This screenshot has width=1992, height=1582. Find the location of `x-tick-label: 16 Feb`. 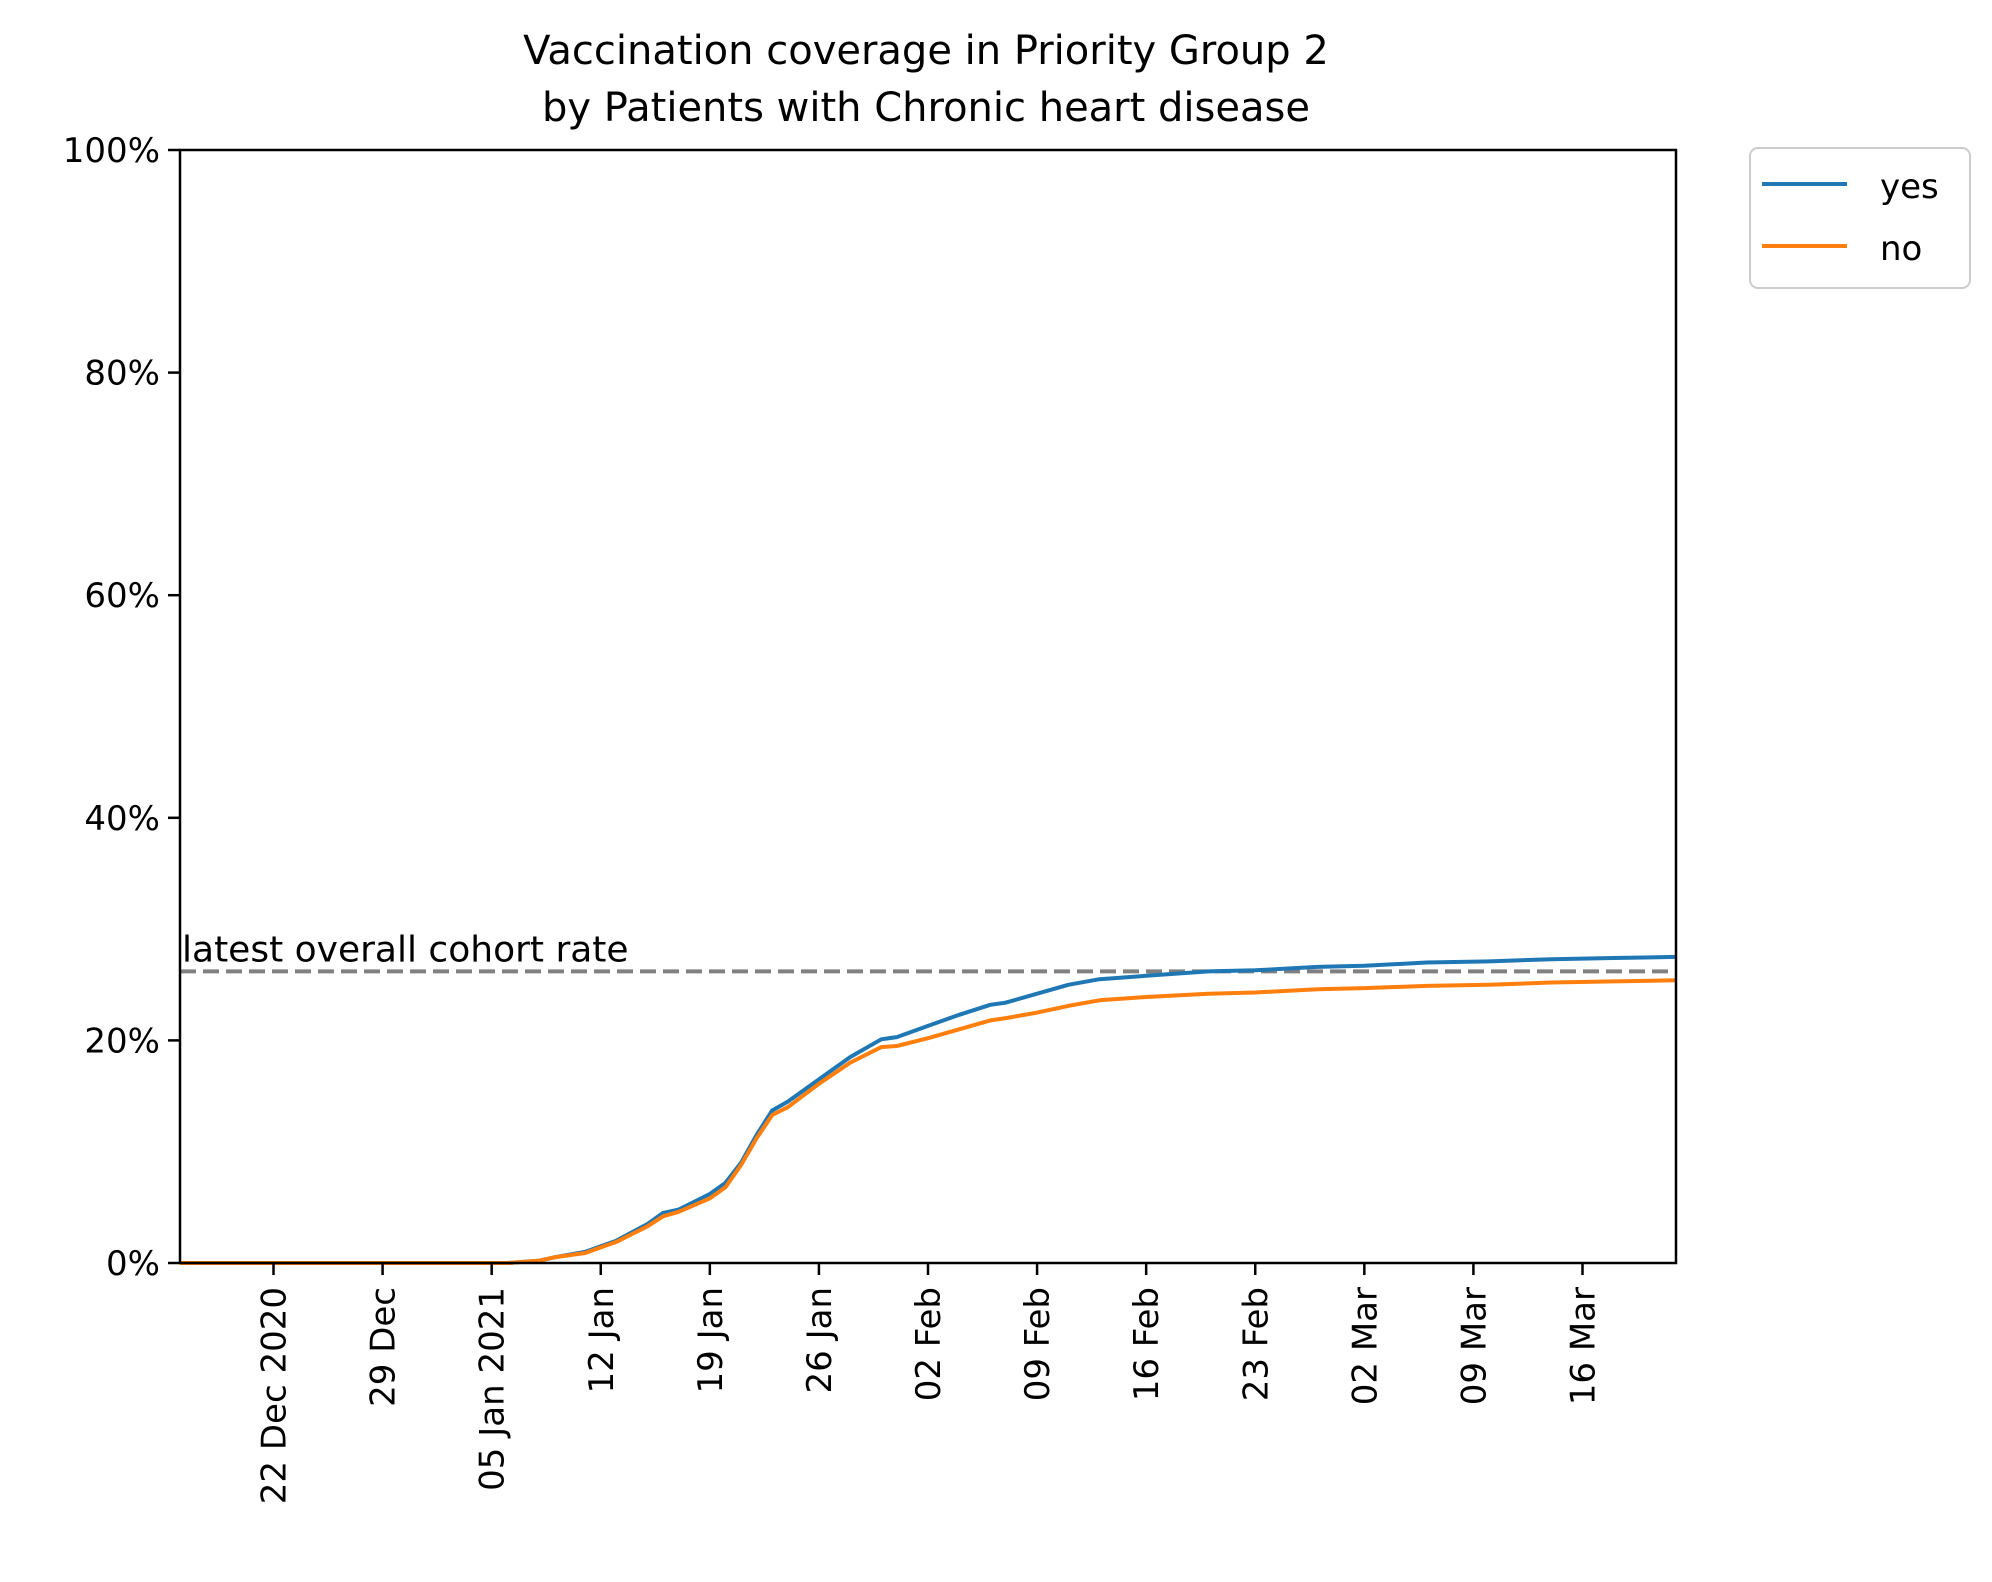

x-tick-label: 16 Feb is located at coordinates (1147, 1344).